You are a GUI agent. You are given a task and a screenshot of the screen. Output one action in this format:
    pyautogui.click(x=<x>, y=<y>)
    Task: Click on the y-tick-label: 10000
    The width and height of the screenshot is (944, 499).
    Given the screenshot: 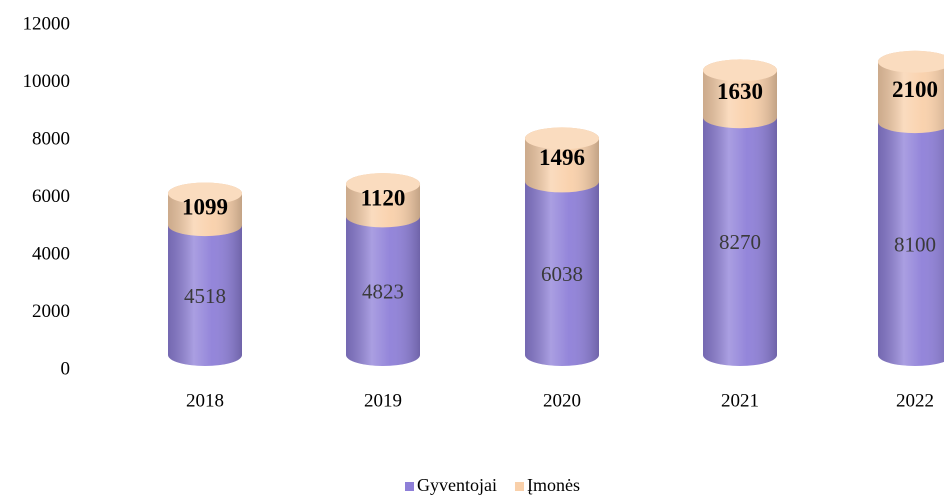 What is the action you would take?
    pyautogui.click(x=47, y=81)
    